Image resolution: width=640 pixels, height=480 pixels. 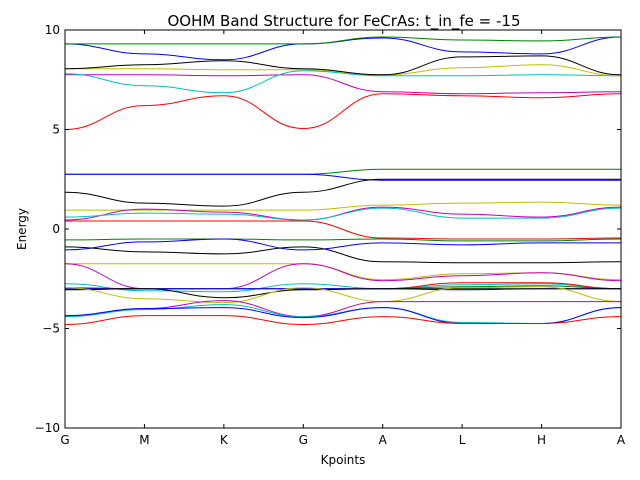 I want to click on x-axis-label: Kpoints, so click(x=343, y=460).